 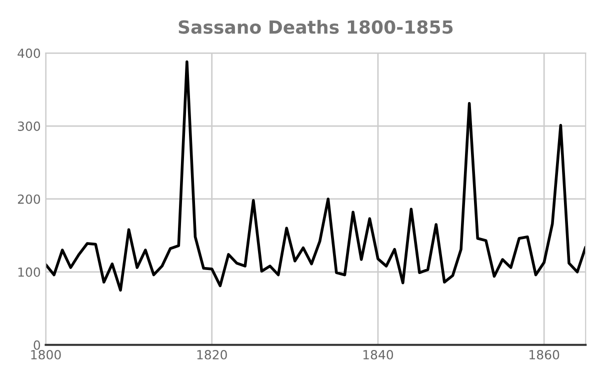 I want to click on x-tick-label: 1860, so click(x=545, y=355).